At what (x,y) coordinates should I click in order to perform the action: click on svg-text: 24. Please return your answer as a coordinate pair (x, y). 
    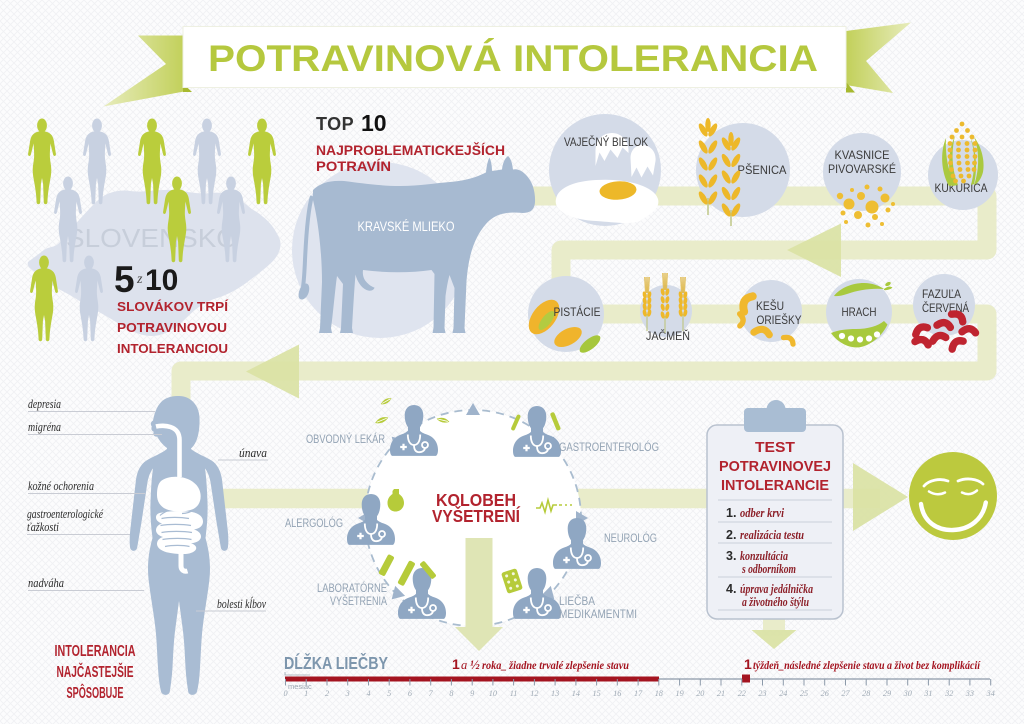
    Looking at the image, I should click on (783, 693).